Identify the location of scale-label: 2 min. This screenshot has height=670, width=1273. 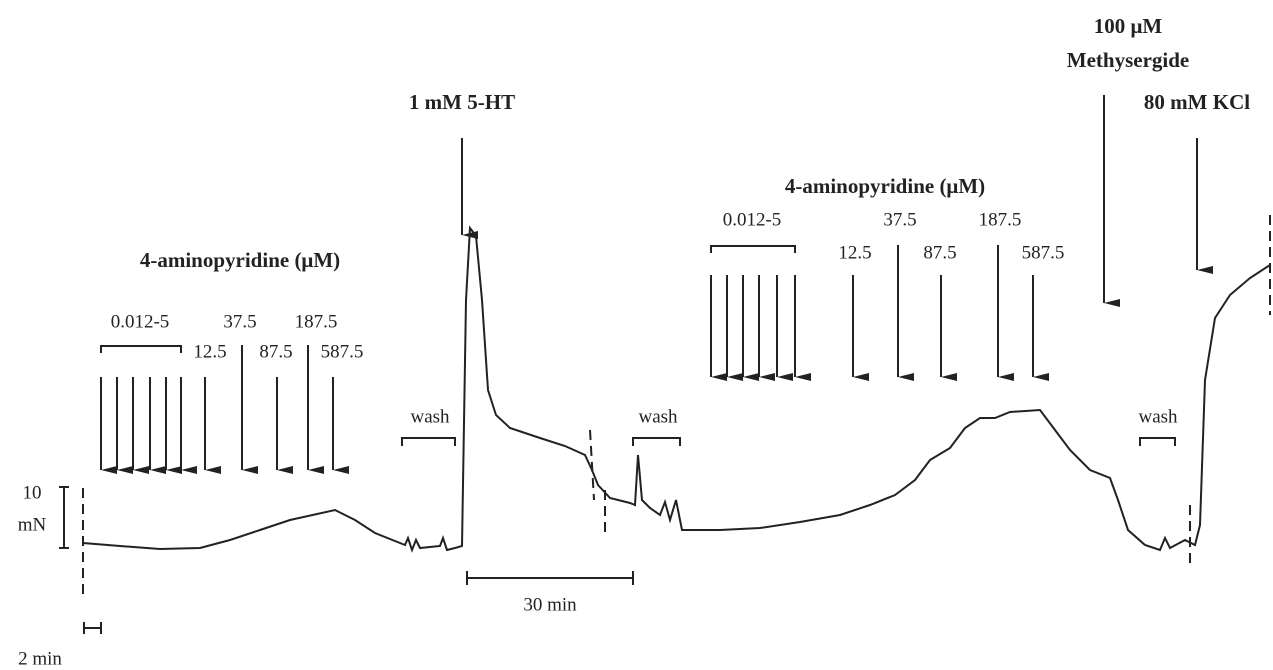
(40, 658).